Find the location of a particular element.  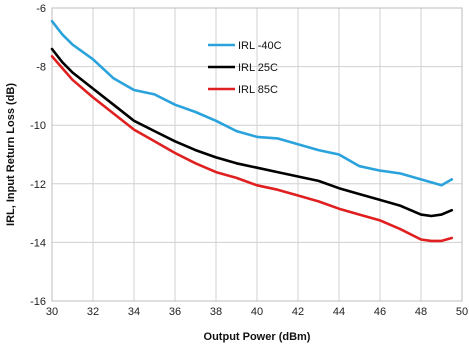

x-tick-label: 38 is located at coordinates (216, 312).